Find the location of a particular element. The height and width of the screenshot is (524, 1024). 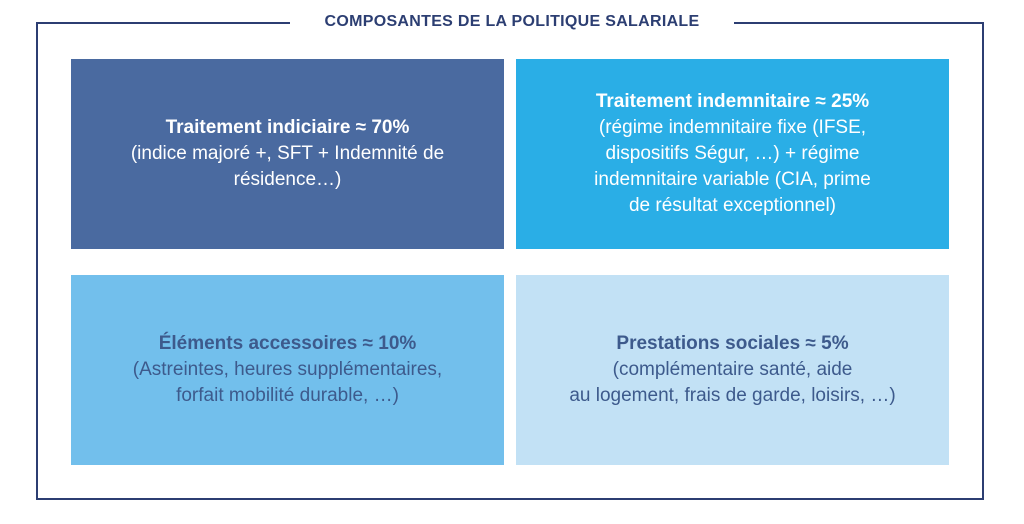

box-heading: Traitement indiciaire ≈ 70% is located at coordinates (287, 127).